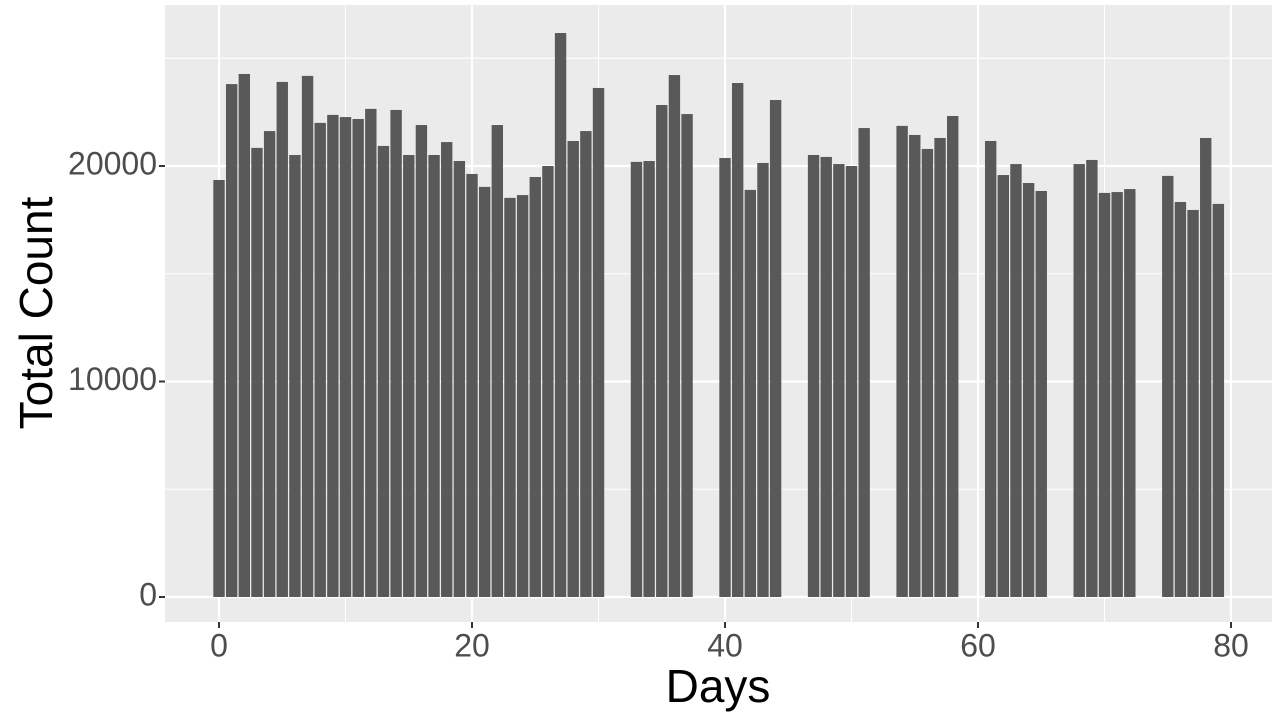 This screenshot has height=720, width=1280. What do you see at coordinates (725, 645) in the screenshot?
I see `x-tick-label: 40` at bounding box center [725, 645].